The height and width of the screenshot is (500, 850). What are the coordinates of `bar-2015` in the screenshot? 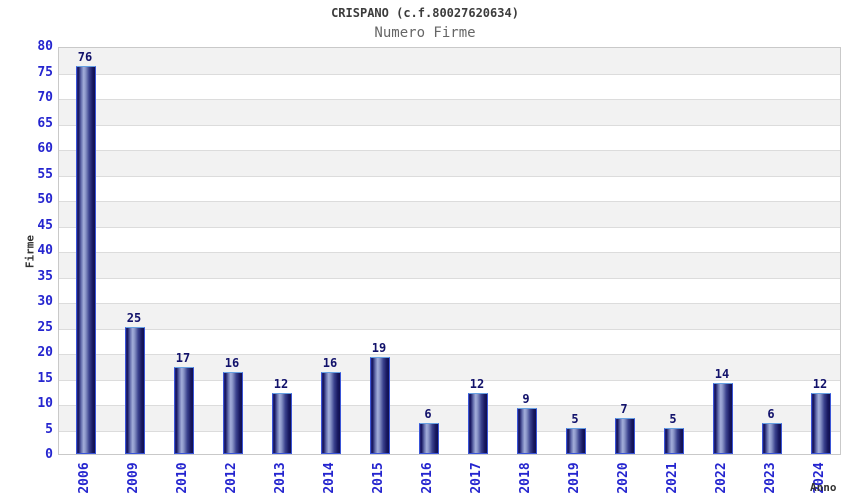 It's located at (380, 405).